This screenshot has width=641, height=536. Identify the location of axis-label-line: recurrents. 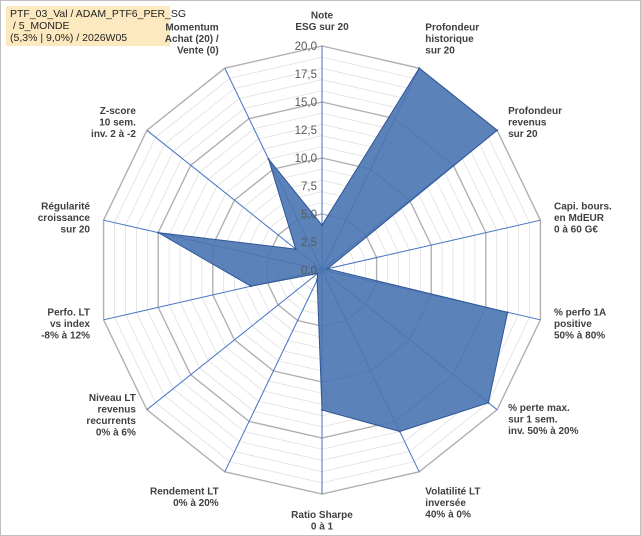
(111, 421).